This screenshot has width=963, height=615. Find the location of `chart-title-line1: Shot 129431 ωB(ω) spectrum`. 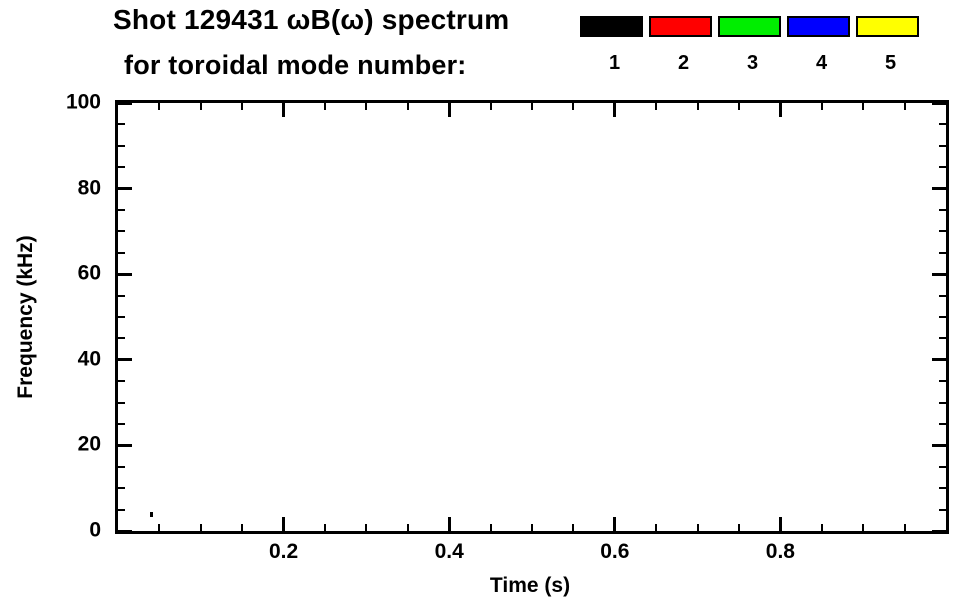

chart-title-line1: Shot 129431 ωB(ω) spectrum is located at coordinates (311, 19).